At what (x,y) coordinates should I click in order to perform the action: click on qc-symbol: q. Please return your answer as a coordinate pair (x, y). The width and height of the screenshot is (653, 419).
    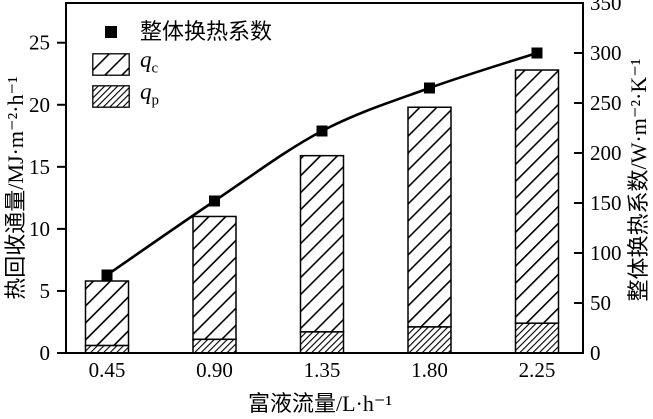
    Looking at the image, I should click on (146, 59).